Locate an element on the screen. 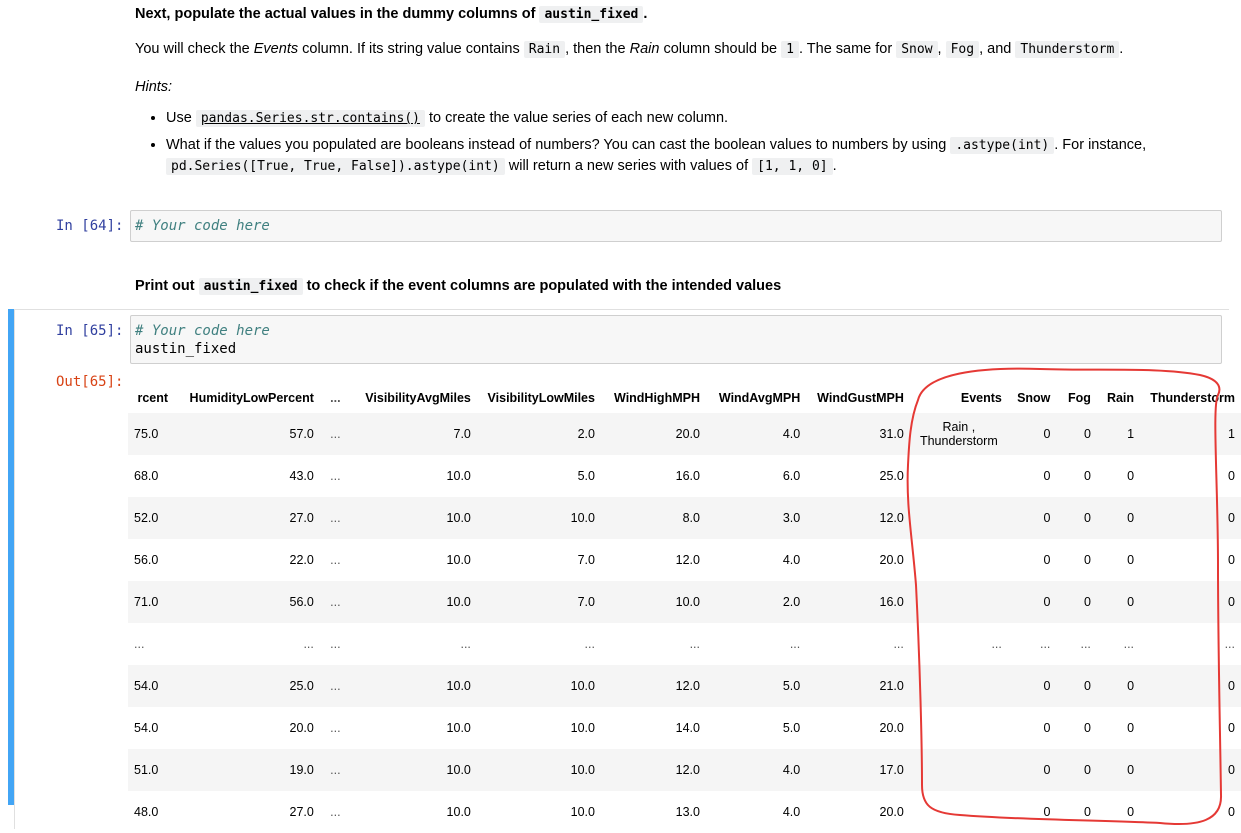 The height and width of the screenshot is (833, 1241). inline-code: Fog is located at coordinates (962, 49).